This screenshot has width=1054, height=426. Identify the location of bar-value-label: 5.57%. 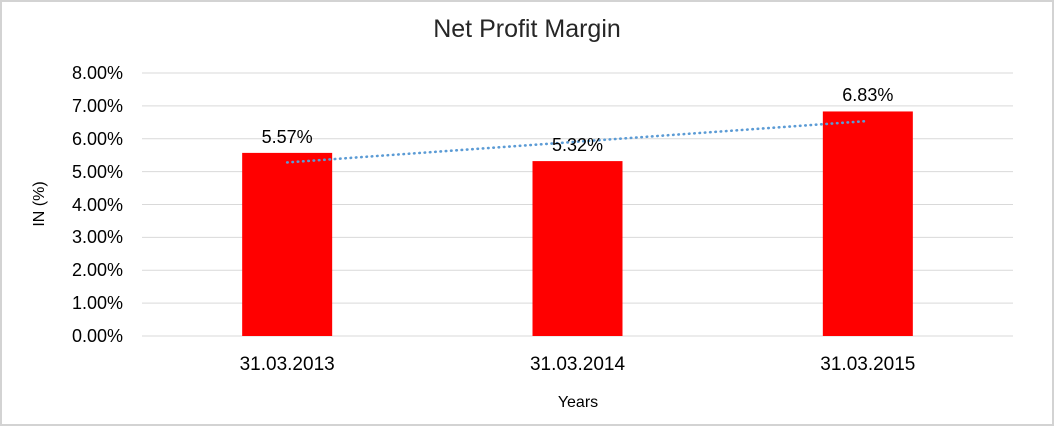
(287, 136).